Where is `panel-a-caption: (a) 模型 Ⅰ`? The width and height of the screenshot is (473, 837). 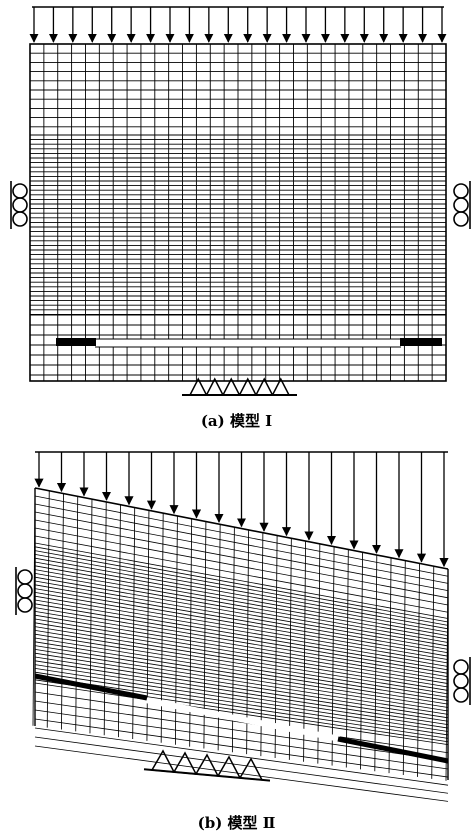 panel-a-caption: (a) 模型 Ⅰ is located at coordinates (236, 421).